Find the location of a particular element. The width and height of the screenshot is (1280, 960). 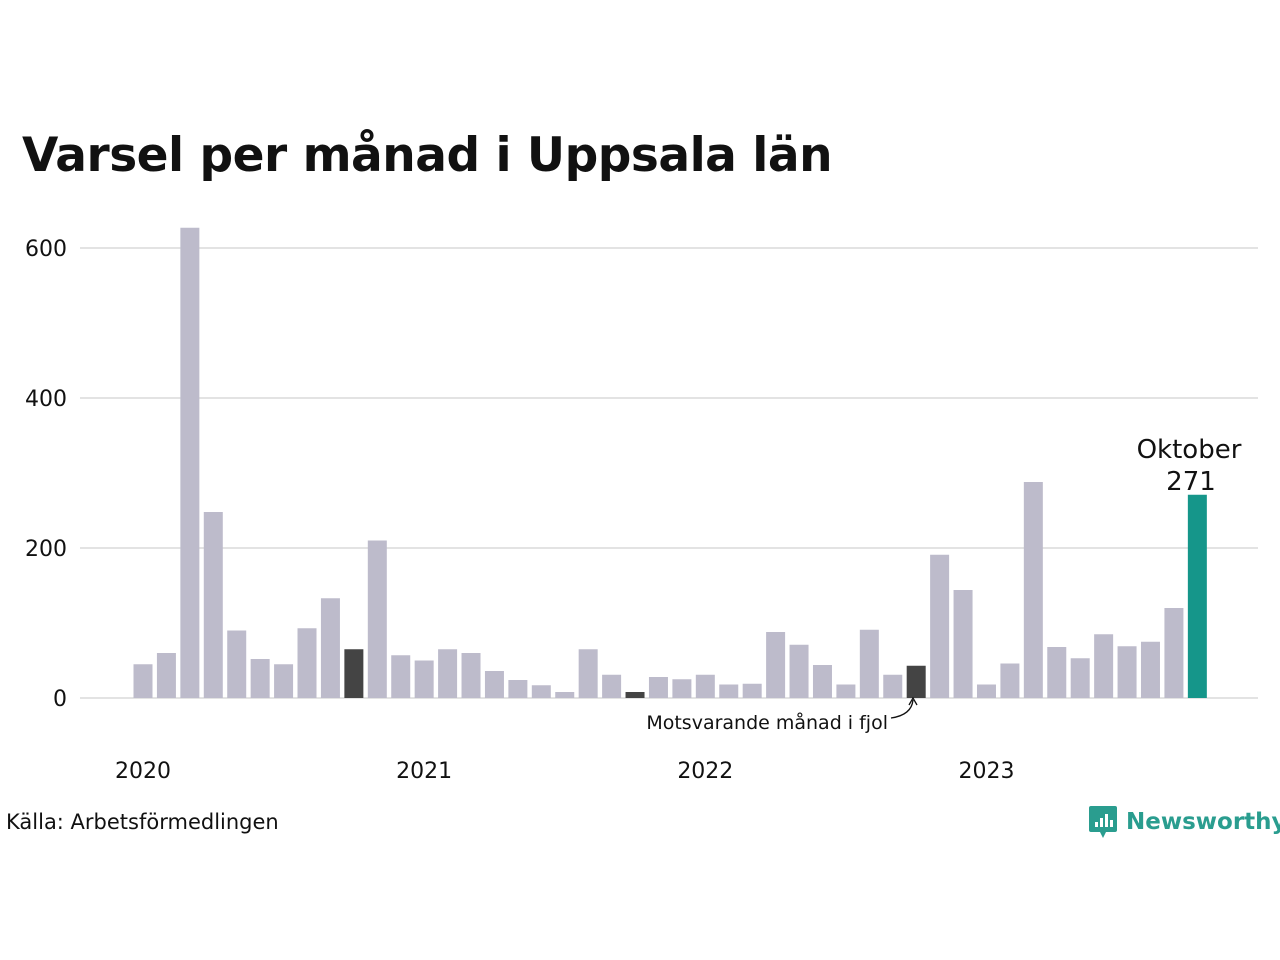

last-year-annotation: Motsvarande månad i fjol is located at coordinates (782, 715).